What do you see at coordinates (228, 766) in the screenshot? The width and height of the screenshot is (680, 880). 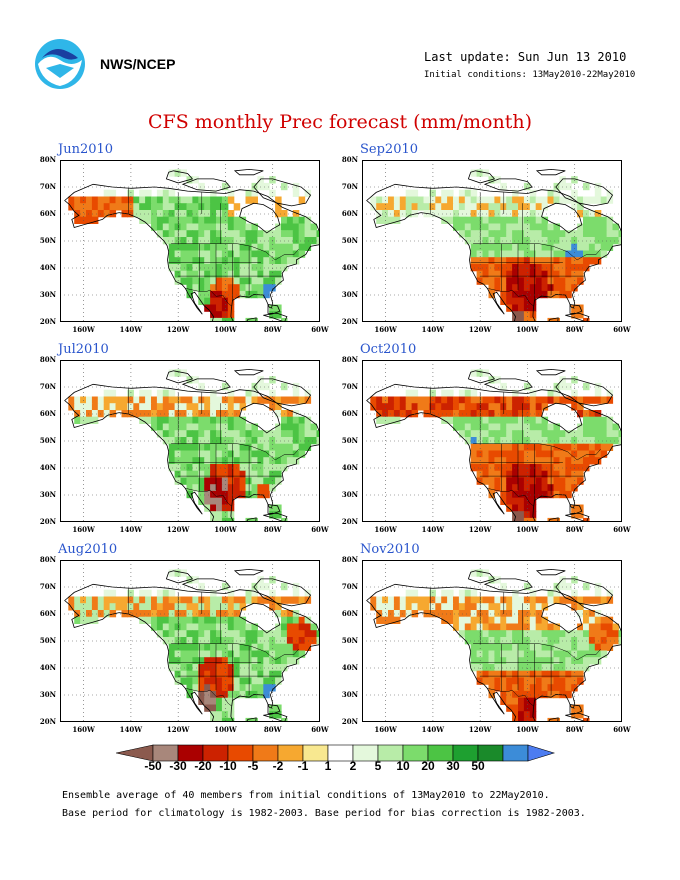 I see `colorbar-label: -10` at bounding box center [228, 766].